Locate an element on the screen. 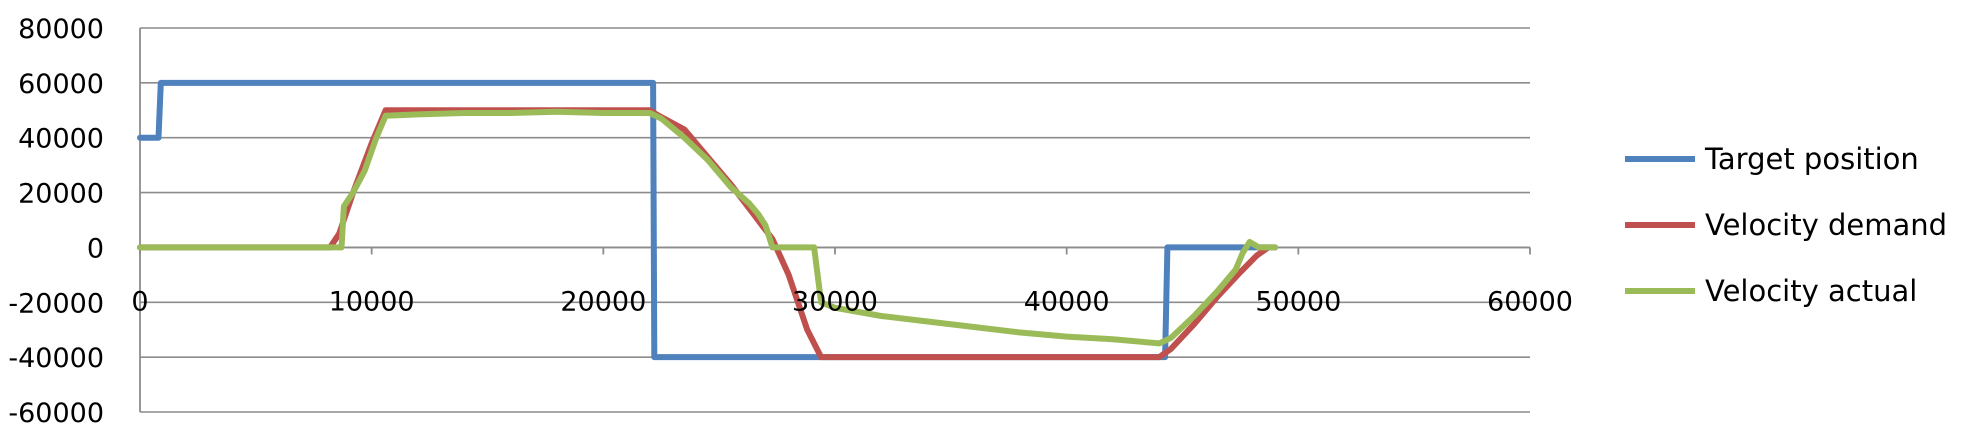 Image resolution: width=1972 pixels, height=440 pixels. y-tick-label: -20000 is located at coordinates (56, 303).